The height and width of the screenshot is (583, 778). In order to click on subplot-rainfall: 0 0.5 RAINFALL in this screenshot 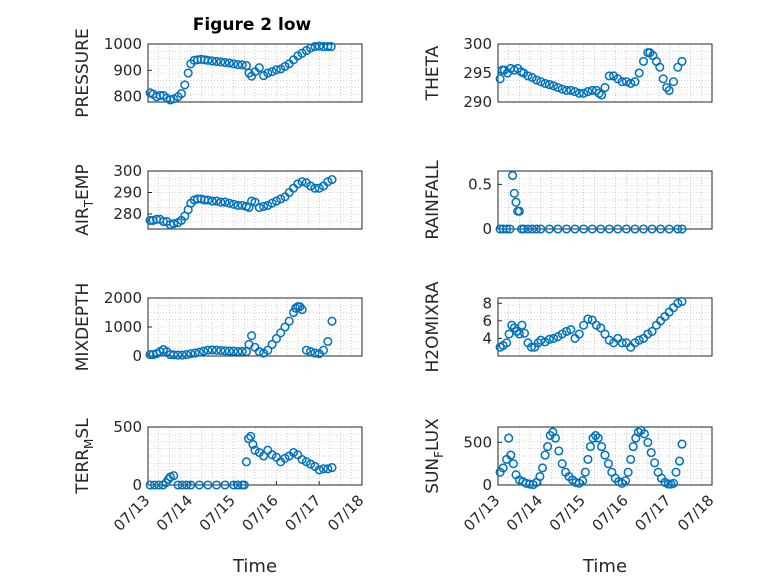, I will do `click(568, 200)`.